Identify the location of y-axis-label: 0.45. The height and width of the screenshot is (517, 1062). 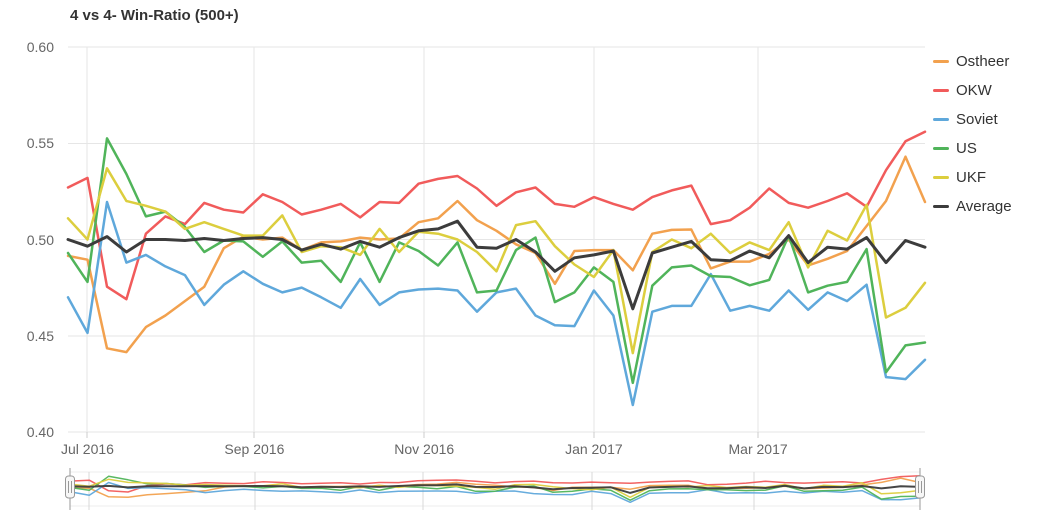
(40, 335).